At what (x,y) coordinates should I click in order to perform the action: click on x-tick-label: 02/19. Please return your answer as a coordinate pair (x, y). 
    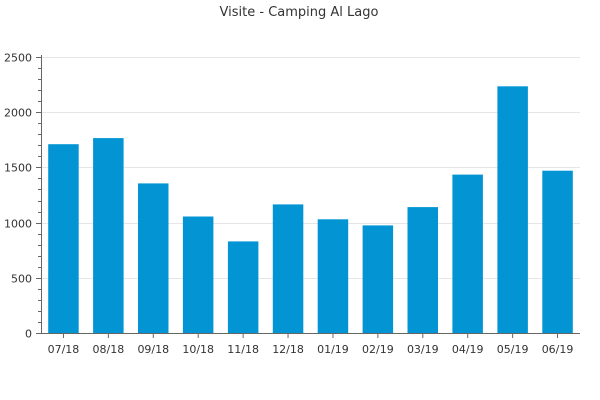
    Looking at the image, I should click on (378, 349).